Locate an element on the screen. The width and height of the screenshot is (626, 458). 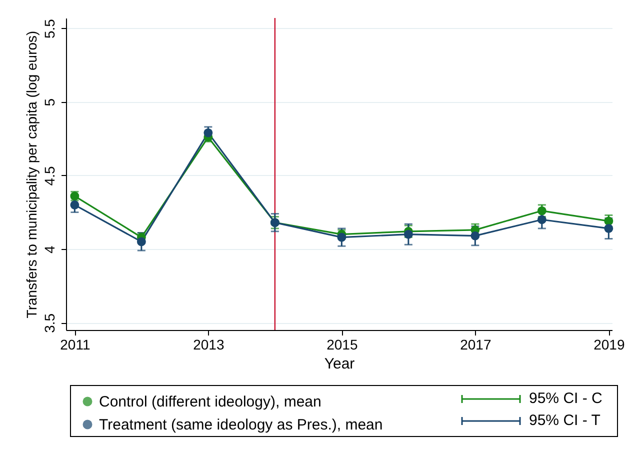
y-tick-label: 3.5 is located at coordinates (50, 323).